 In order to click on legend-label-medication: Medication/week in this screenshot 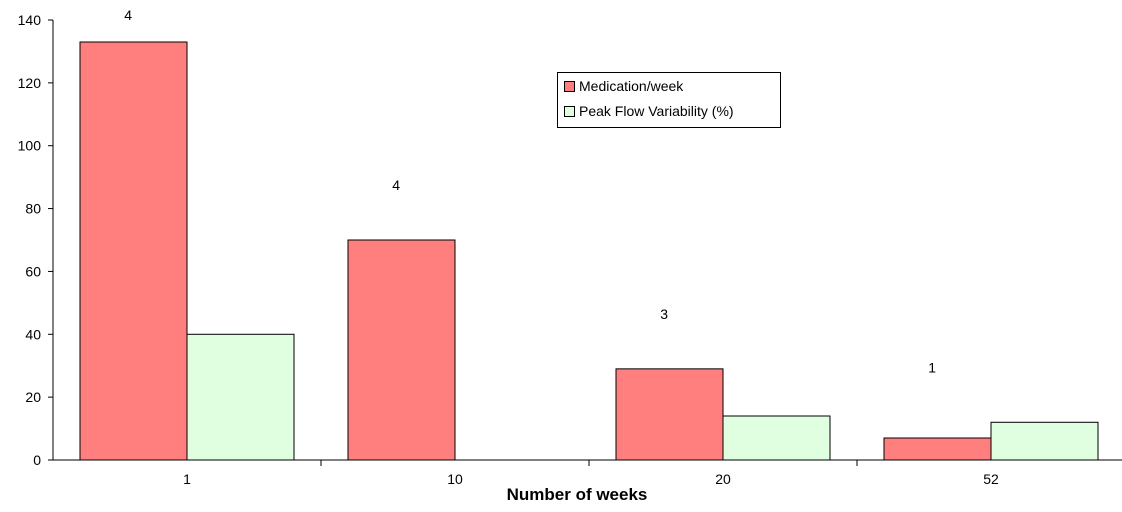, I will do `click(631, 86)`.